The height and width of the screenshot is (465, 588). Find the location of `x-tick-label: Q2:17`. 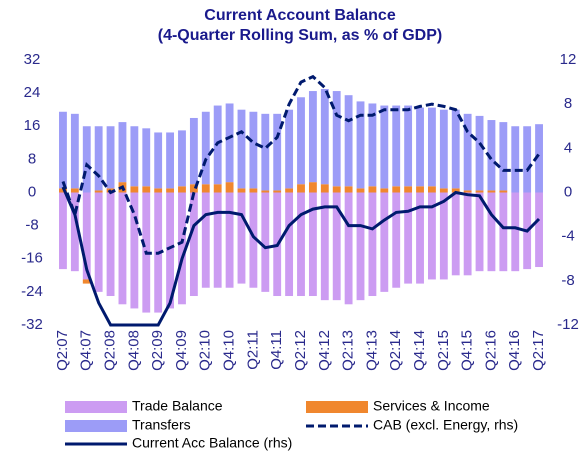

x-tick-label: Q2:17 is located at coordinates (538, 350).